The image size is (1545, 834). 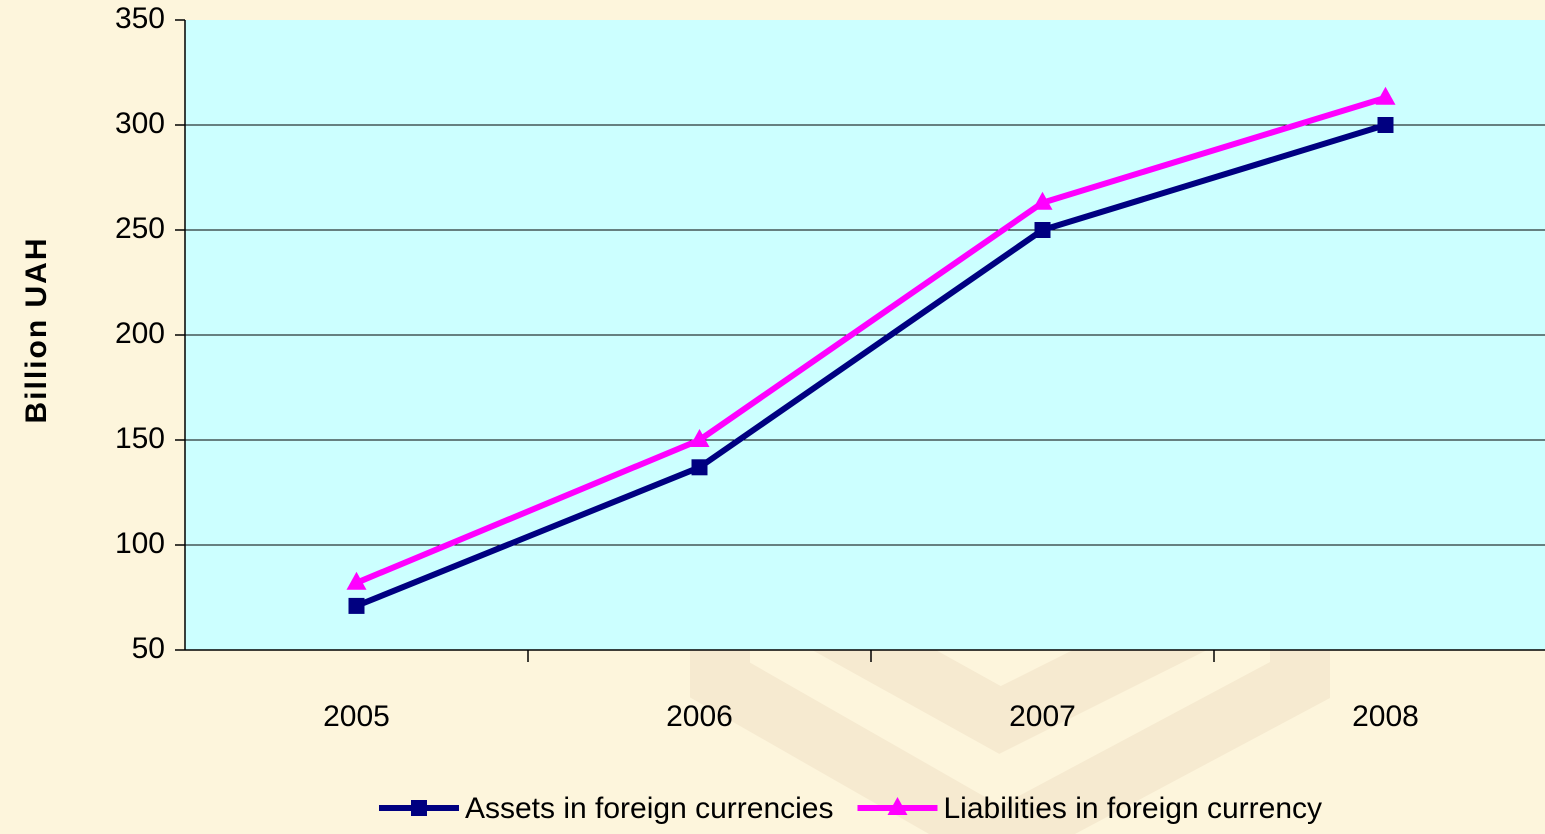 I want to click on watermark-shape, so click(x=1009, y=673).